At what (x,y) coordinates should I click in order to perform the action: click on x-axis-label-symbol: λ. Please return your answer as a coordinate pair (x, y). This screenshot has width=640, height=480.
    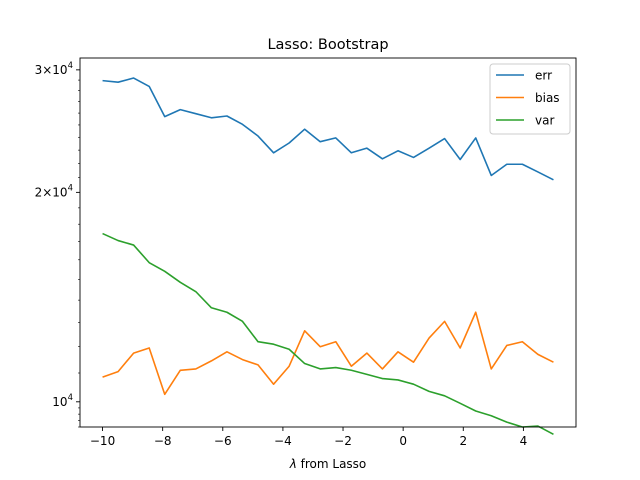
    Looking at the image, I should click on (293, 464).